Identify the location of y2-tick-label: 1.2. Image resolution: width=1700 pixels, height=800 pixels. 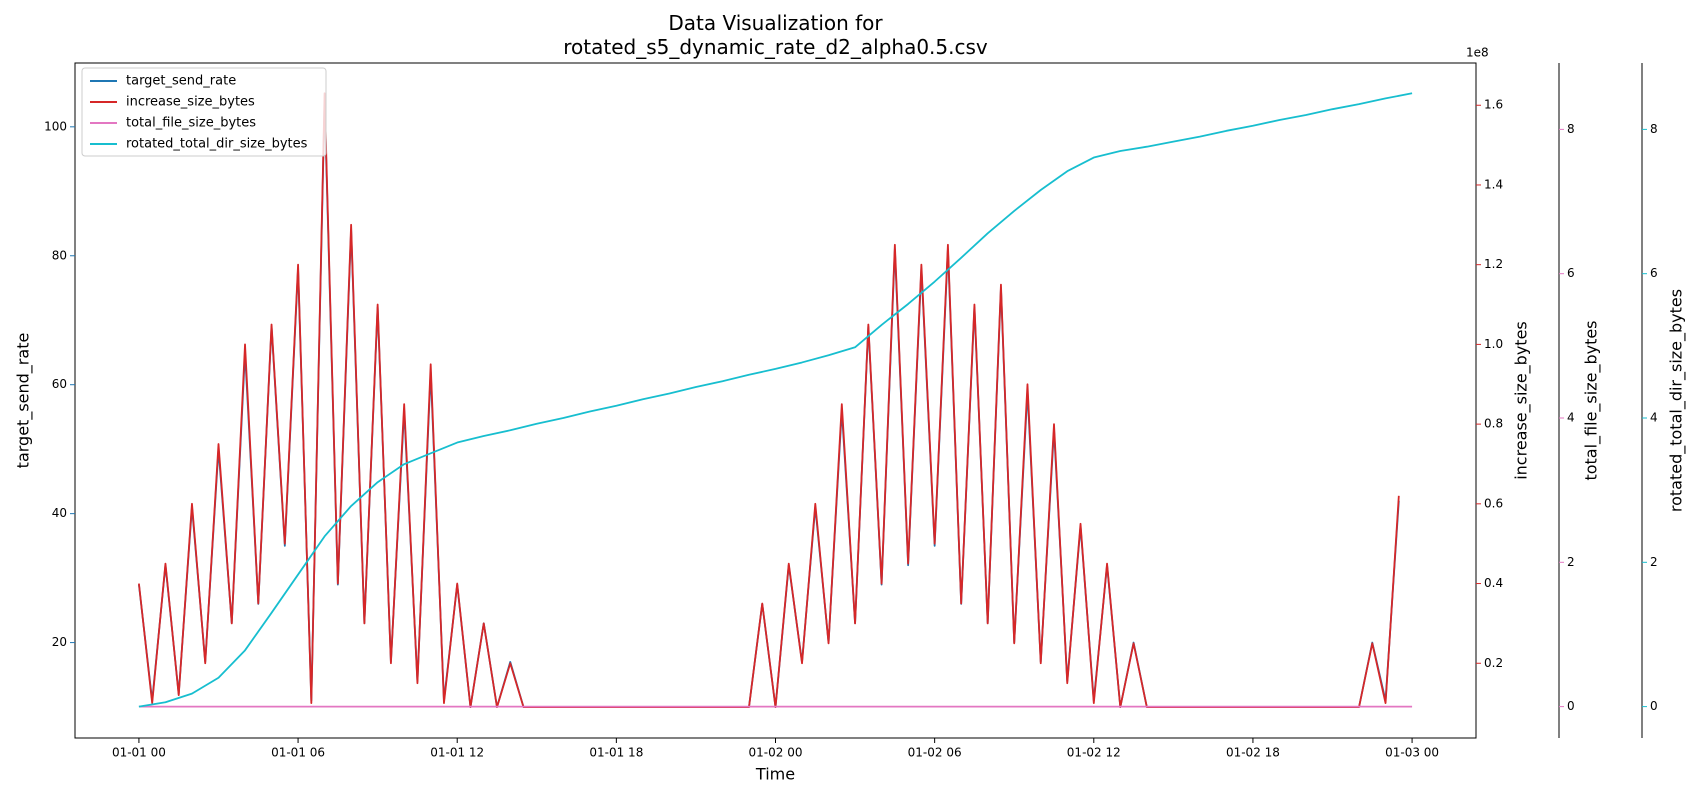
(1493, 264).